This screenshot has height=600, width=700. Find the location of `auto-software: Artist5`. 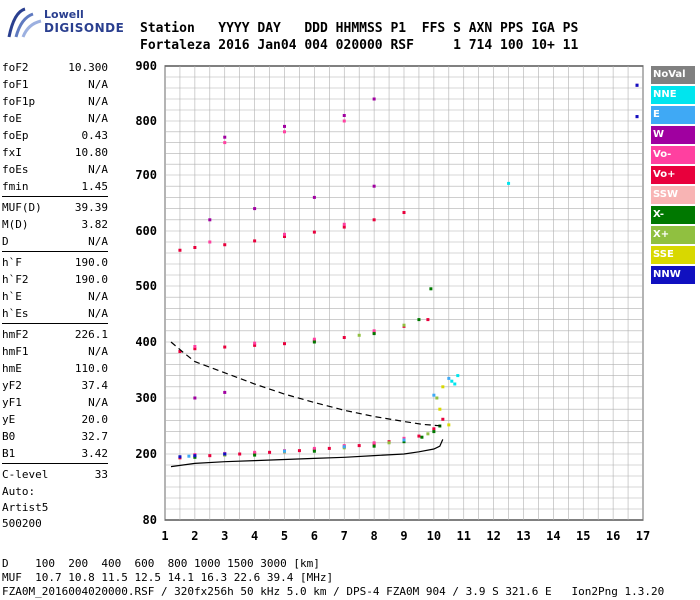

auto-software: Artist5 is located at coordinates (25, 507).